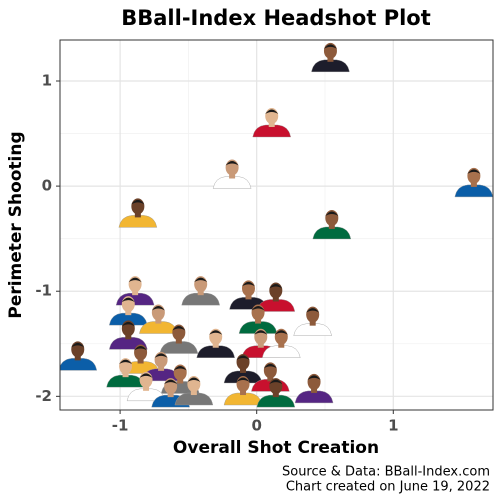 This screenshot has width=503, height=500. I want to click on y-tick-label: -2, so click(43, 396).